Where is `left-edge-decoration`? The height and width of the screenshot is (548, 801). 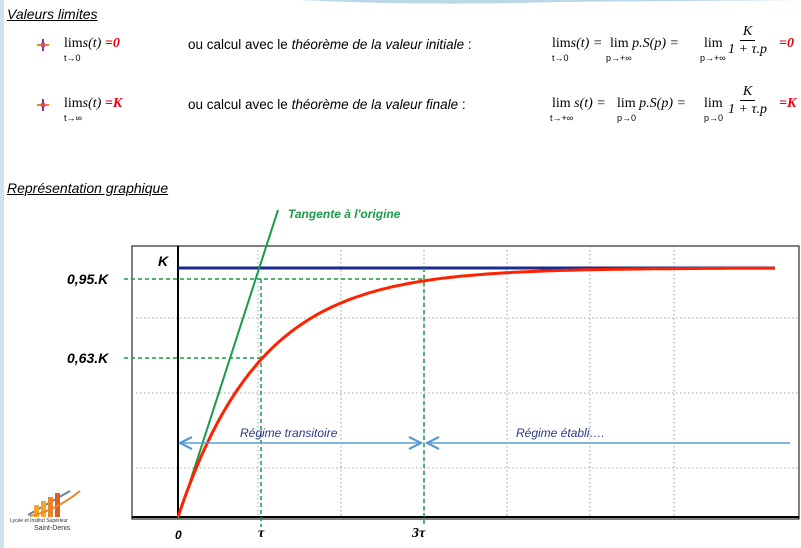 left-edge-decoration is located at coordinates (2, 274).